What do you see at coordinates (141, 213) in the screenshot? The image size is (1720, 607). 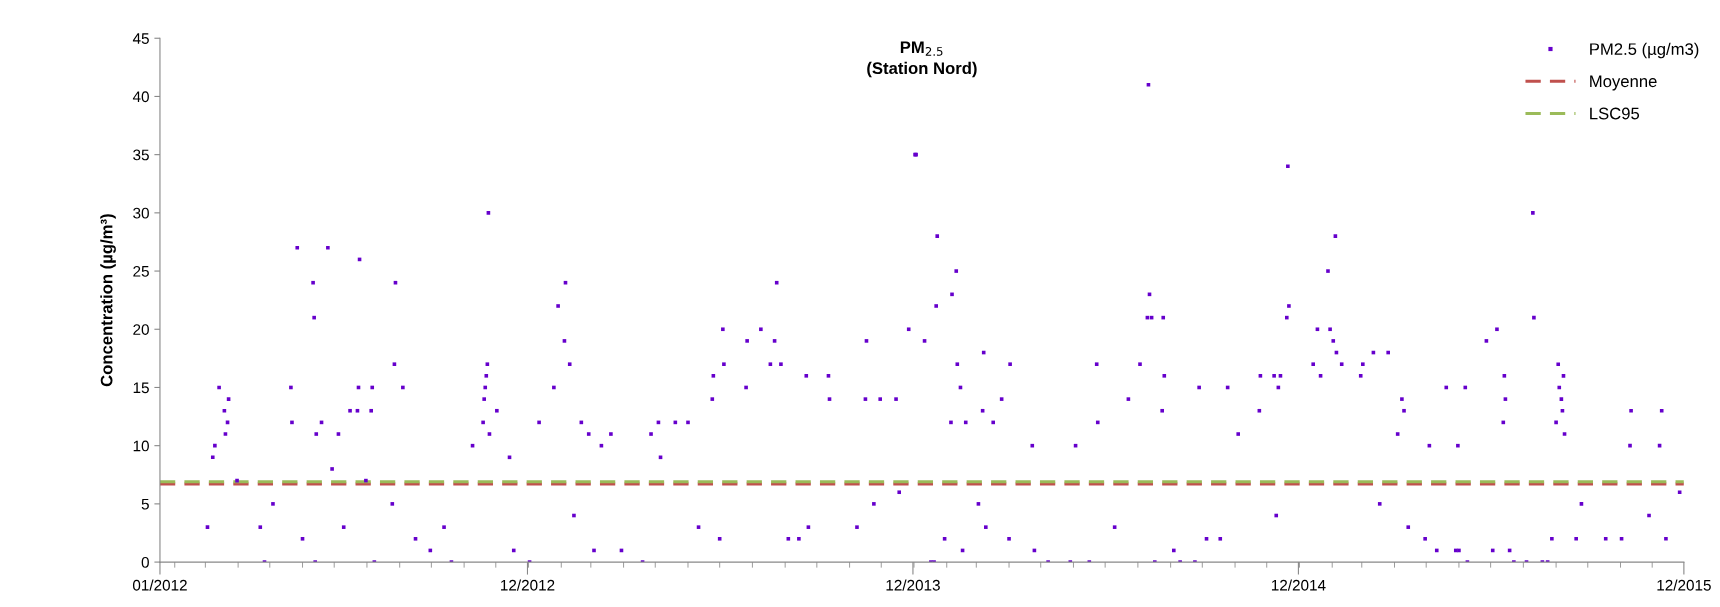 I see `y-tick-label: 30` at bounding box center [141, 213].